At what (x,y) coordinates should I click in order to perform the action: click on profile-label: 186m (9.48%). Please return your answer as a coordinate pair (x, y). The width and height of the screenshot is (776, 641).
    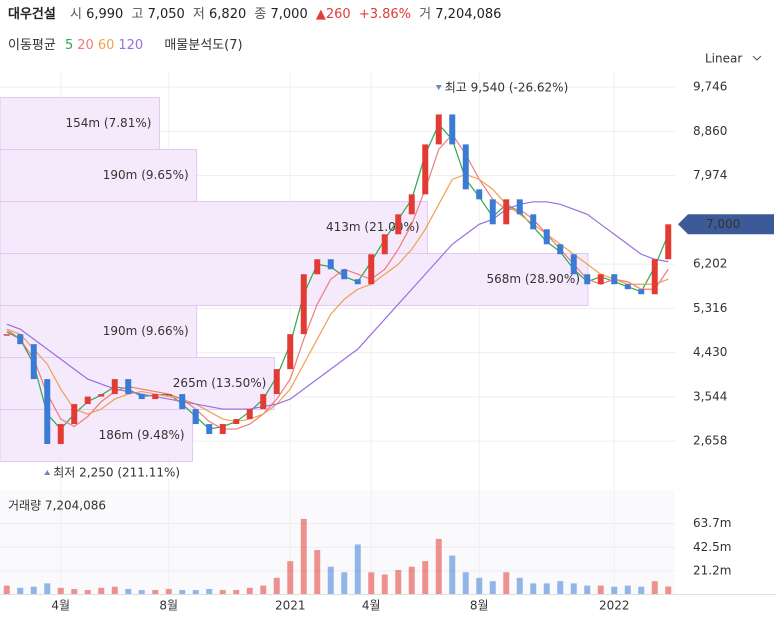
    Looking at the image, I should click on (142, 435).